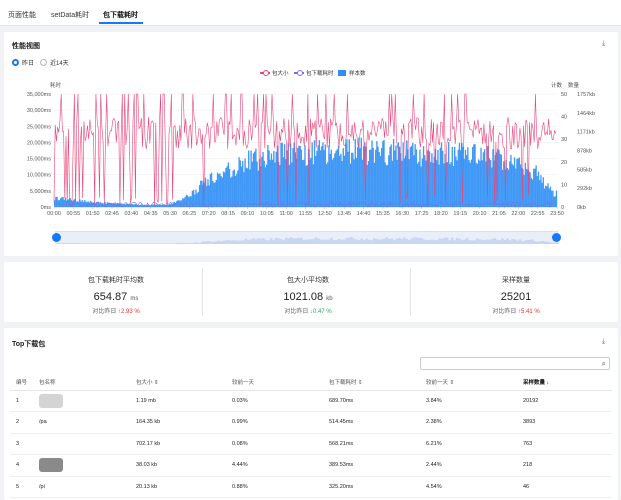 The width and height of the screenshot is (621, 500). I want to click on slider-handle-start, so click(56, 237).